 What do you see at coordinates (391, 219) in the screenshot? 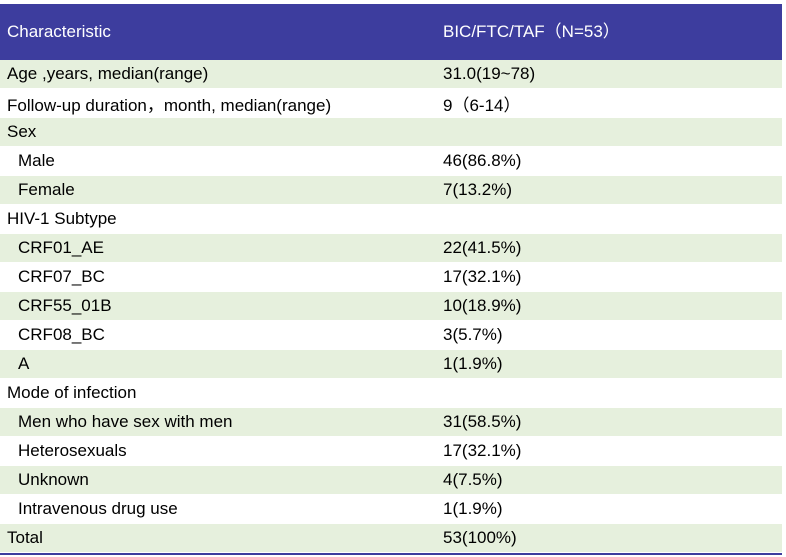
I see `table-row-hiv-subtype: HIV-1 Subtype` at bounding box center [391, 219].